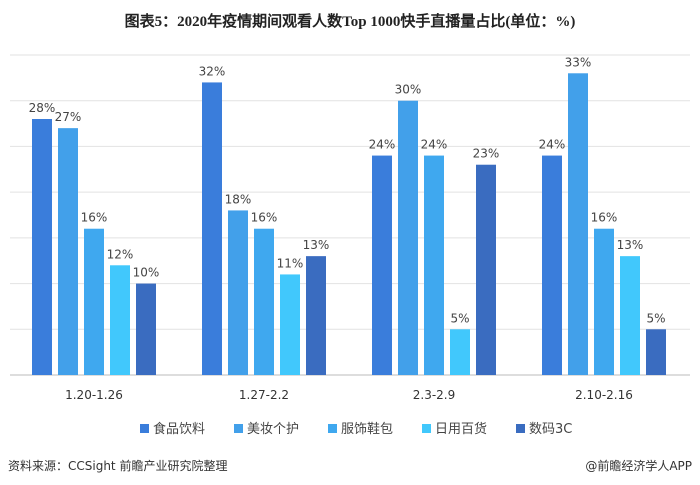  What do you see at coordinates (578, 62) in the screenshot?
I see `data-label: 33%` at bounding box center [578, 62].